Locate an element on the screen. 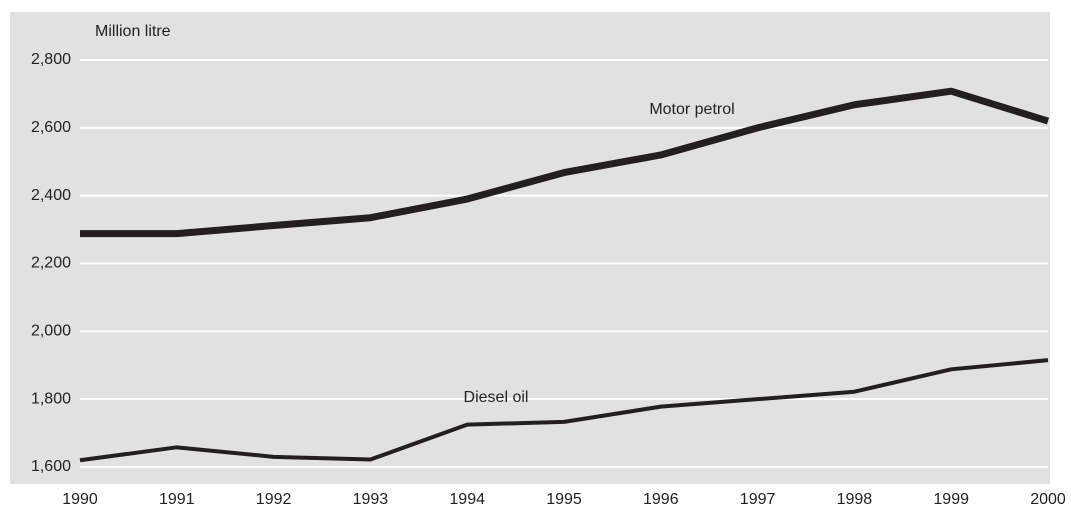 The height and width of the screenshot is (515, 1071). x-tick-label: 2000 is located at coordinates (1048, 499).